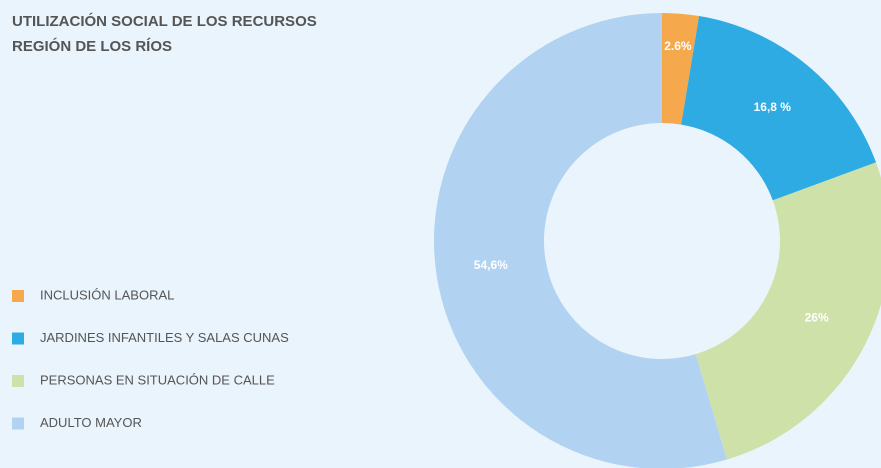 The image size is (881, 468). I want to click on legend-label: INCLUSIÓN LABORAL, so click(107, 294).